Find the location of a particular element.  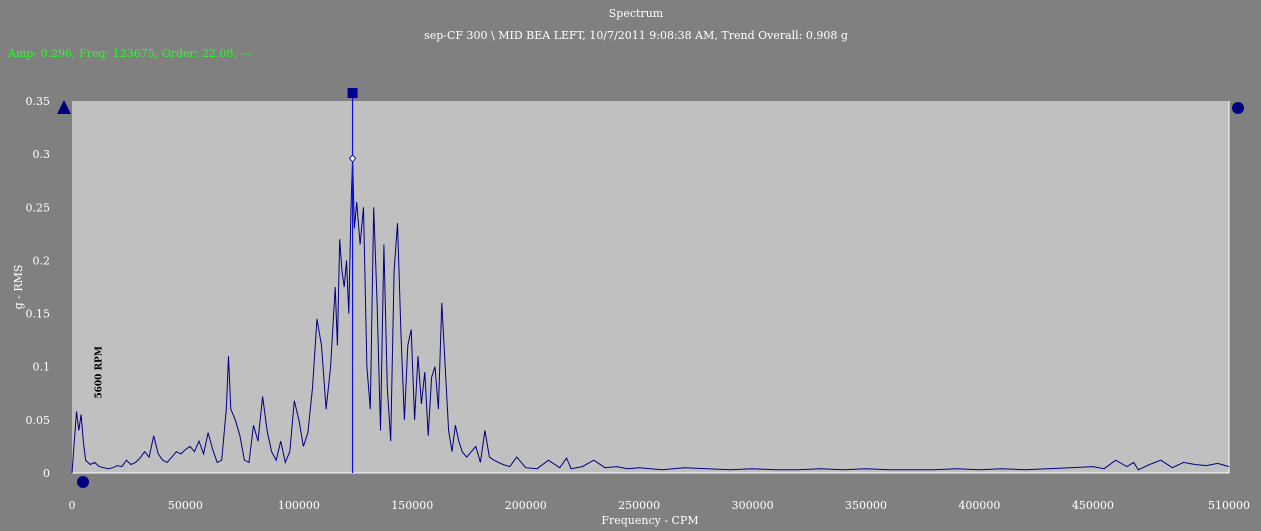

running-speed-marker-icon is located at coordinates (83, 482).